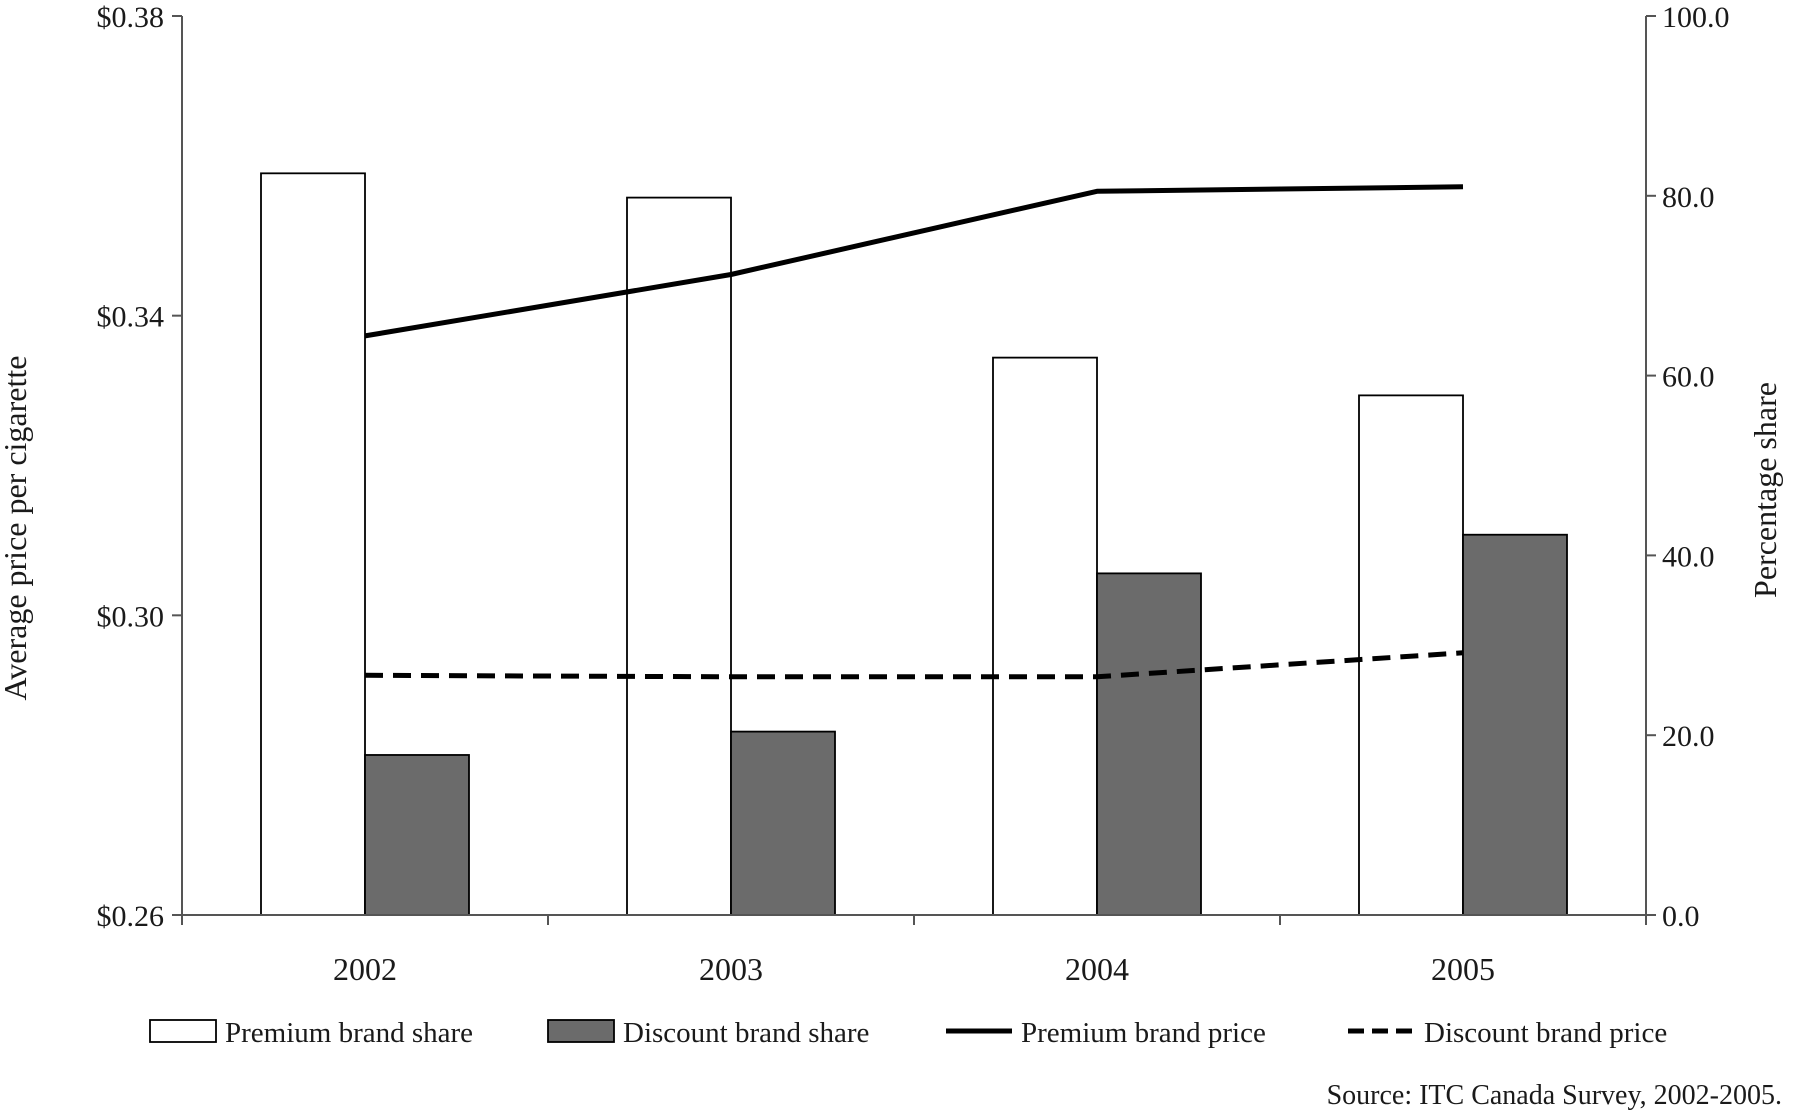  What do you see at coordinates (1681, 916) in the screenshot?
I see `right-tick-label: 0.0` at bounding box center [1681, 916].